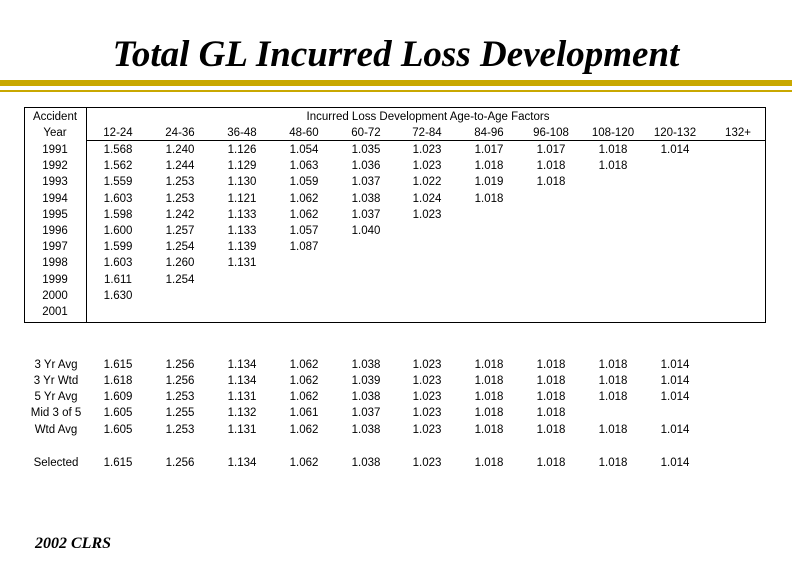 Image resolution: width=792 pixels, height=576 pixels. I want to click on period-header: 60-72, so click(366, 133).